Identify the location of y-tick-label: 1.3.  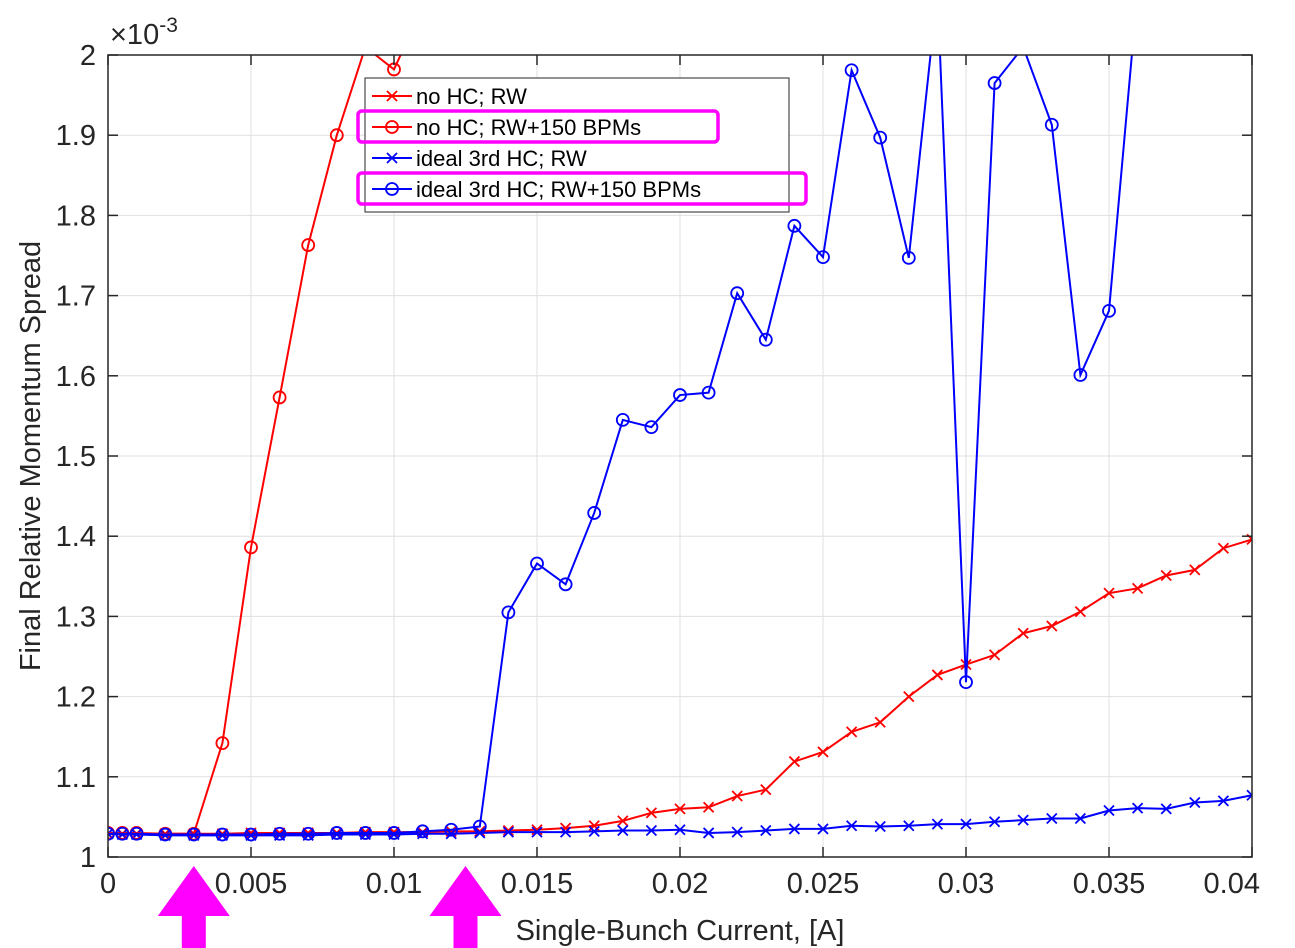
(76, 617).